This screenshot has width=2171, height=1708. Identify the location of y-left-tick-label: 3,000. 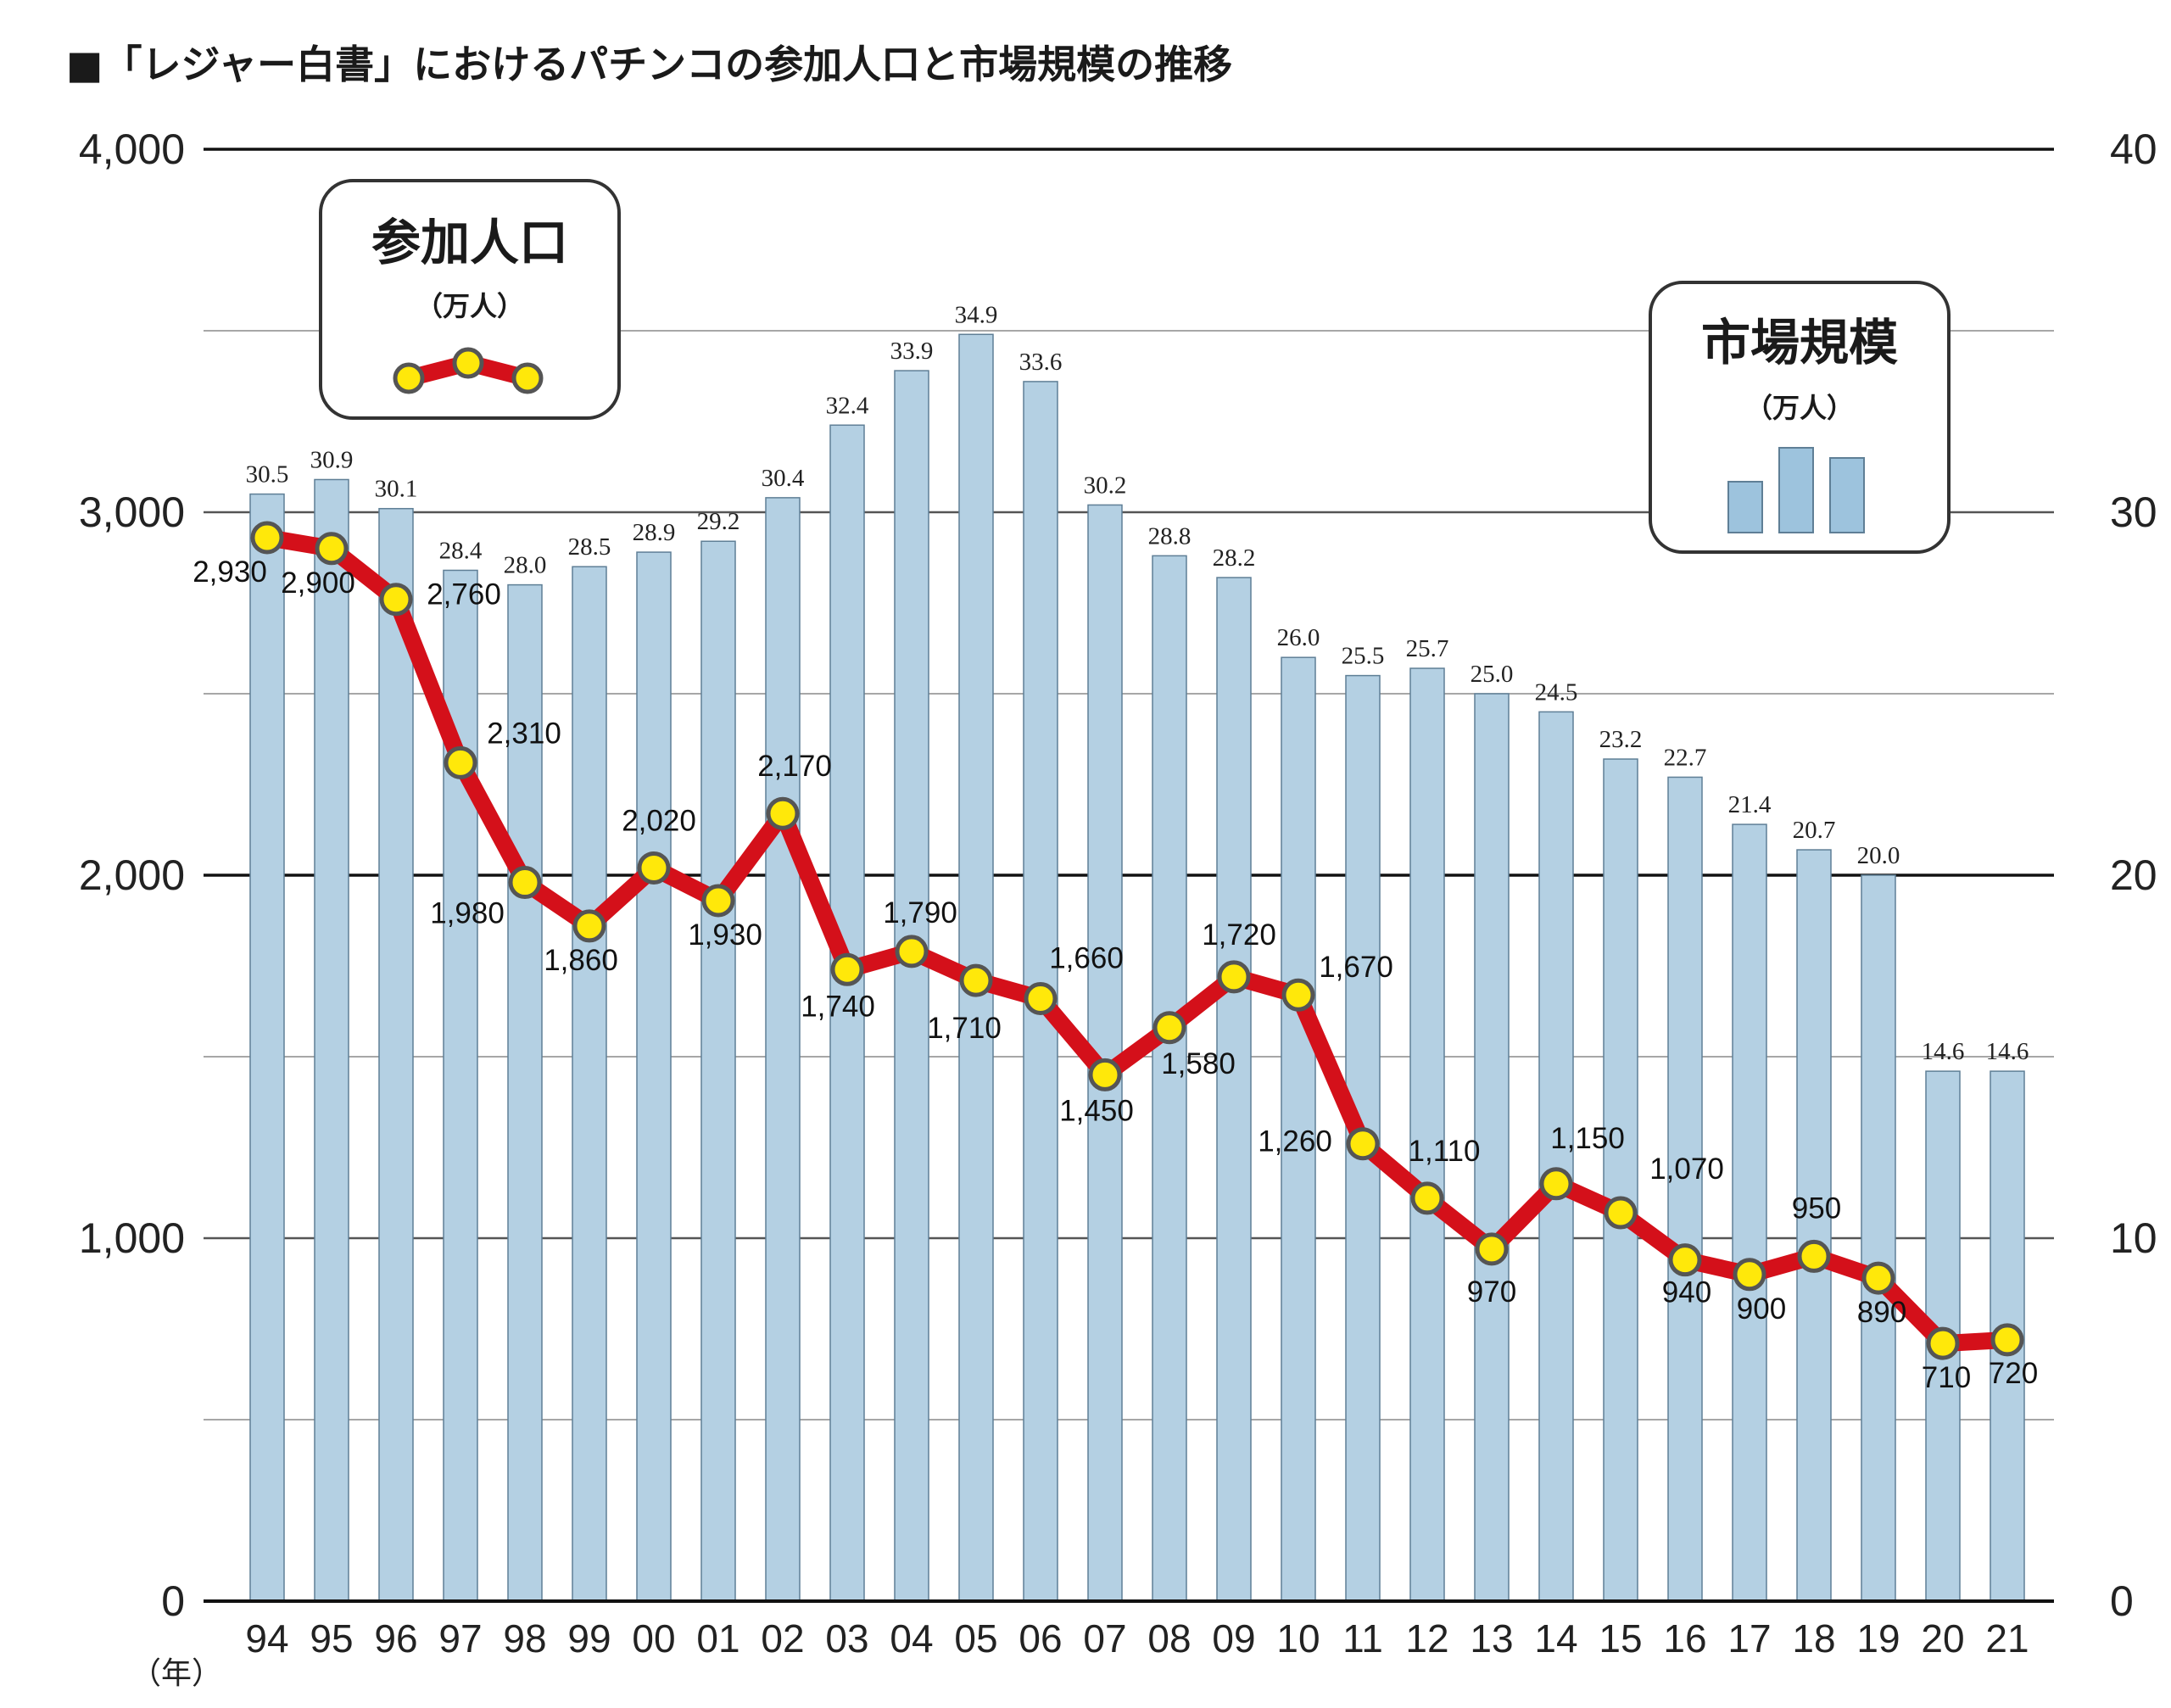
(132, 512).